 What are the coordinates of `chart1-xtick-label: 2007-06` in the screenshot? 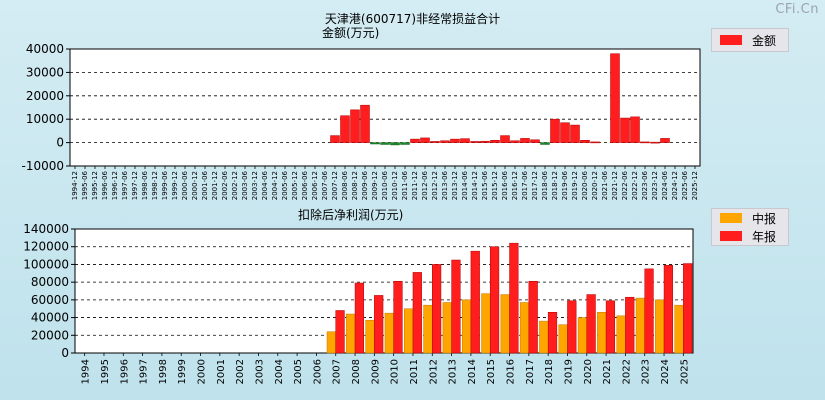 It's located at (325, 185).